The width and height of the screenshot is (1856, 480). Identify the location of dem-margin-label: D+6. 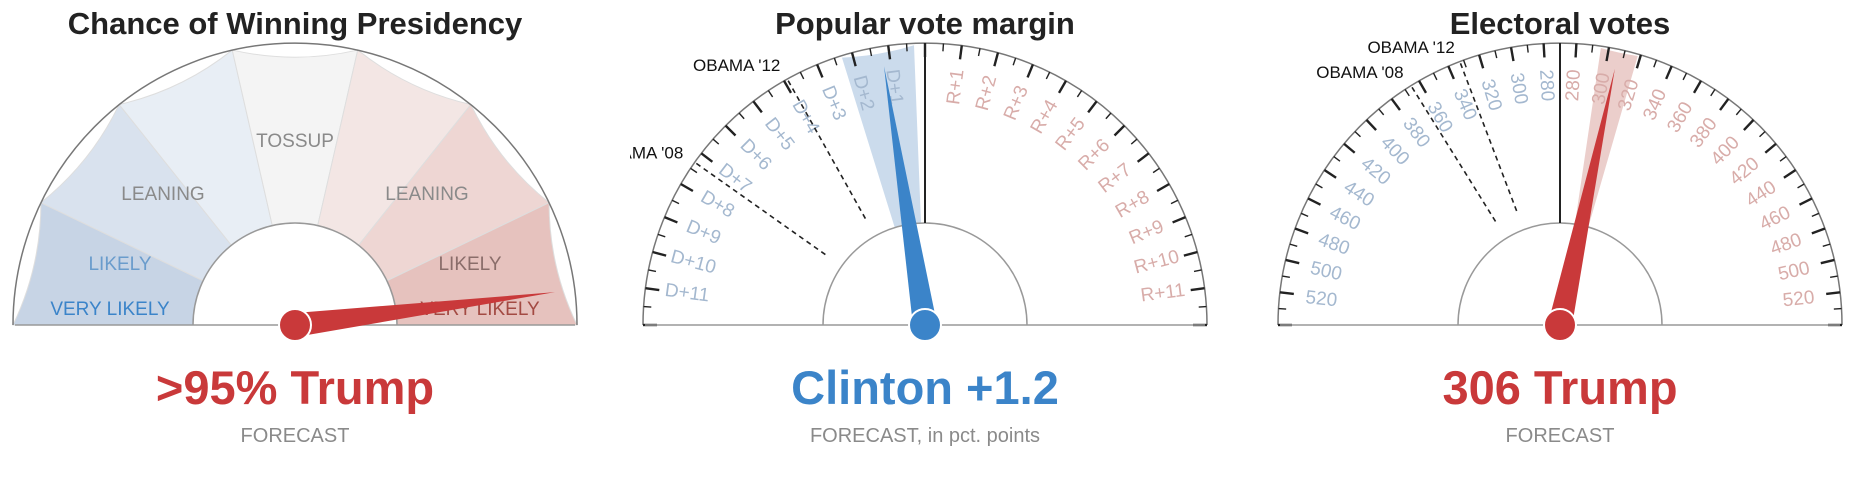
(756, 155).